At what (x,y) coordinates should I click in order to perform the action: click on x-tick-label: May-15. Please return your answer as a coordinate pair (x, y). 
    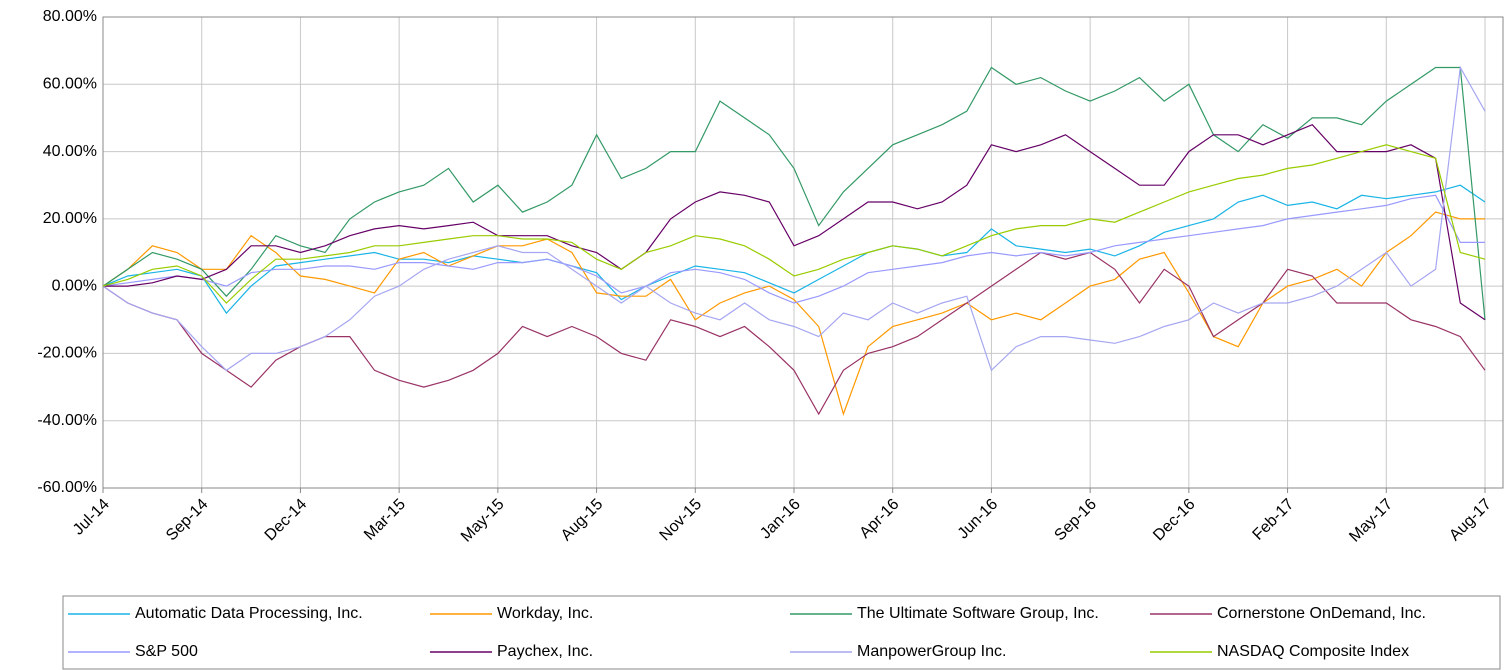
    Looking at the image, I should click on (483, 521).